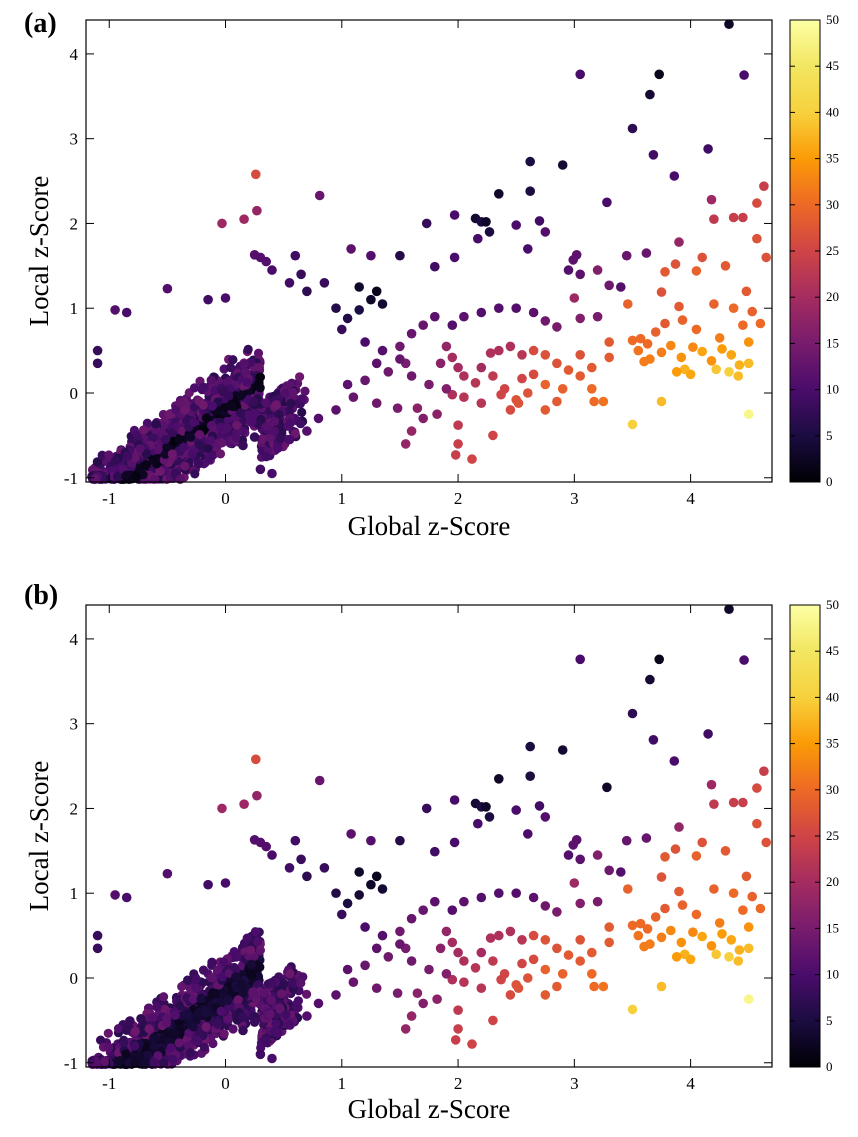 The width and height of the screenshot is (858, 1137). Describe the element at coordinates (832, 927) in the screenshot. I see `colorbar-tick-label: 15` at that location.